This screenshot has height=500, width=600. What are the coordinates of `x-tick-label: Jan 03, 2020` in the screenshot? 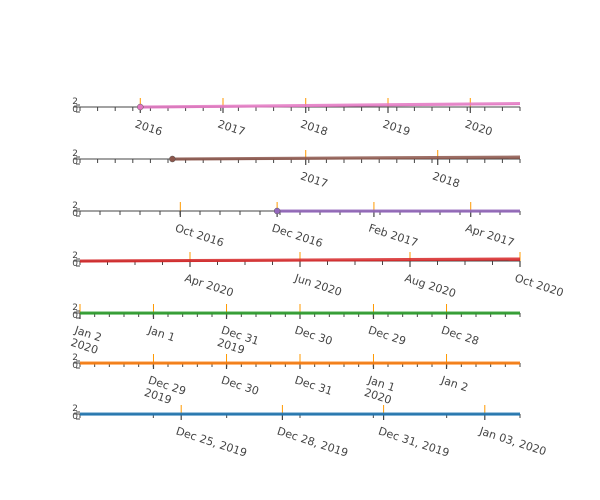 It's located at (512, 441).